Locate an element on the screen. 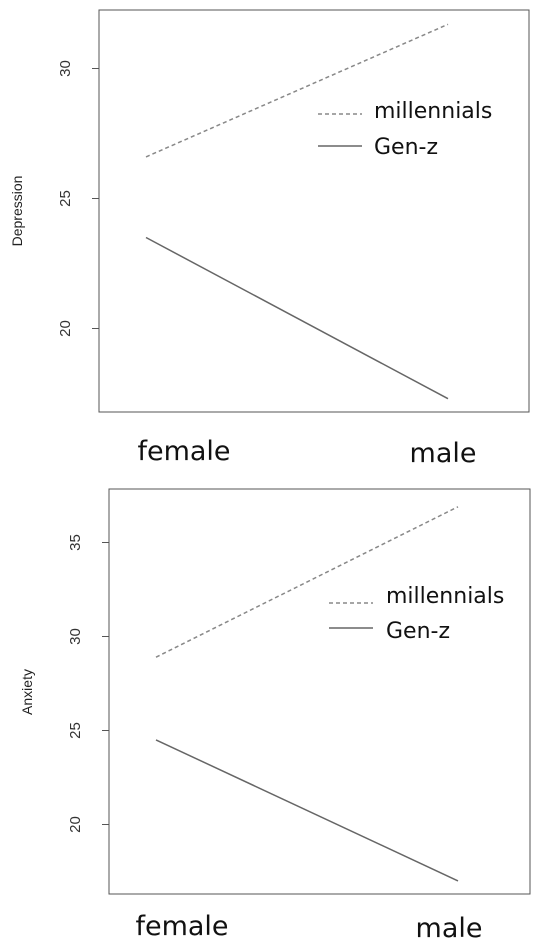 Image resolution: width=550 pixels, height=951 pixels. y-axis: 20 25 30 35 is located at coordinates (88, 683).